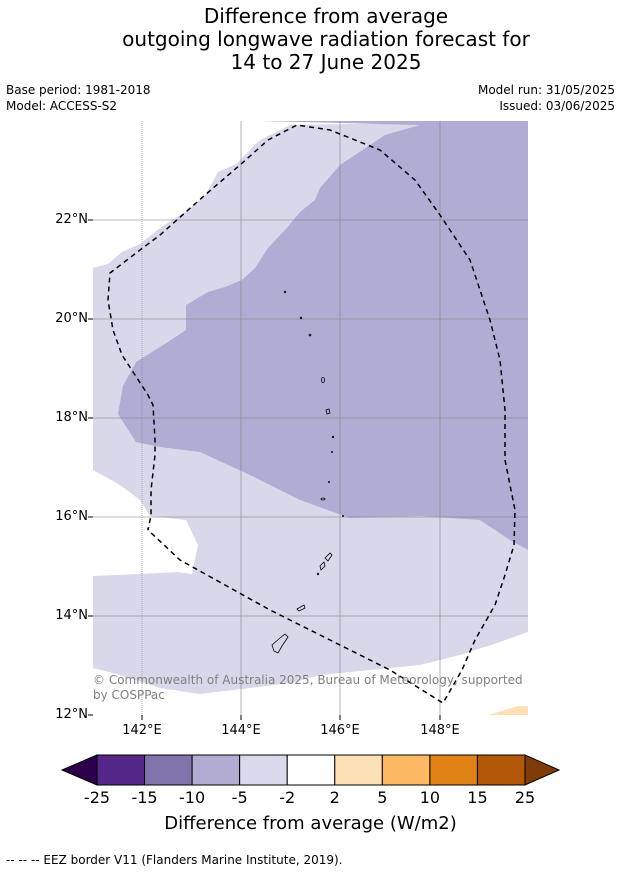  What do you see at coordinates (287, 797) in the screenshot?
I see `colorbar-tick-4: -2` at bounding box center [287, 797].